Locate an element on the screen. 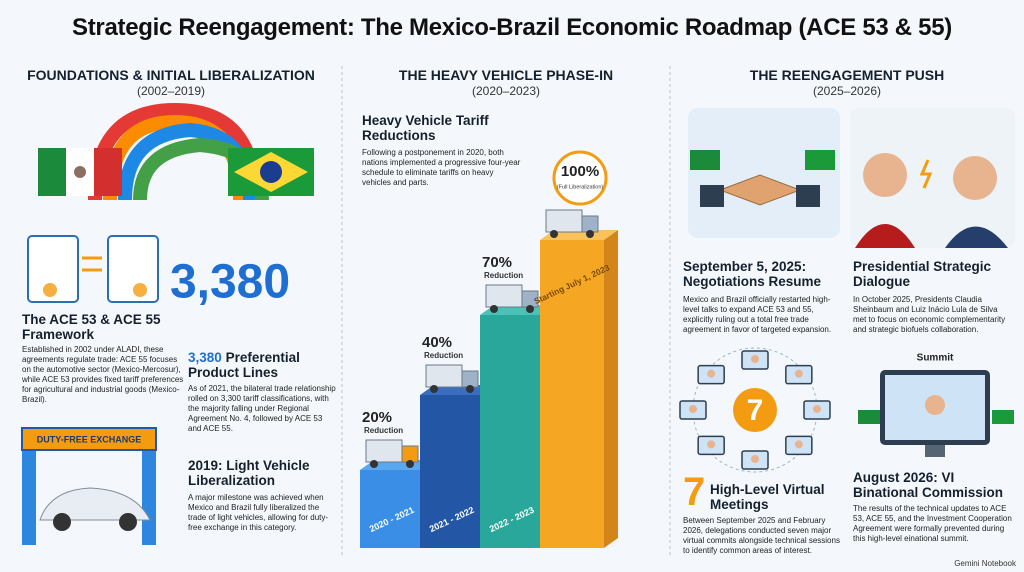  summit-label: Summit is located at coordinates (935, 358).